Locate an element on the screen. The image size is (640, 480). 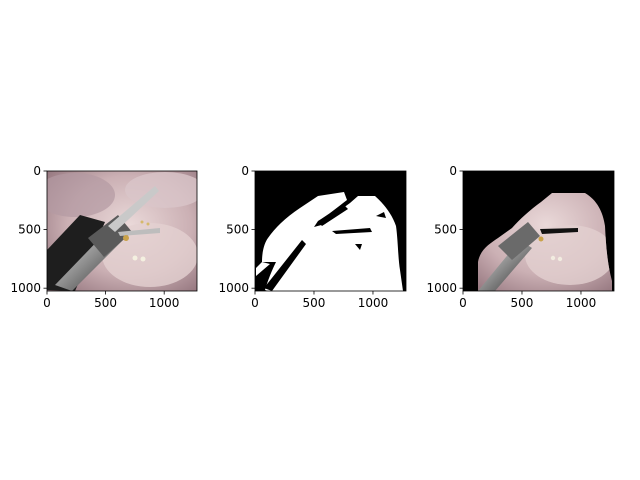
panel-masked is located at coordinates (538, 231).